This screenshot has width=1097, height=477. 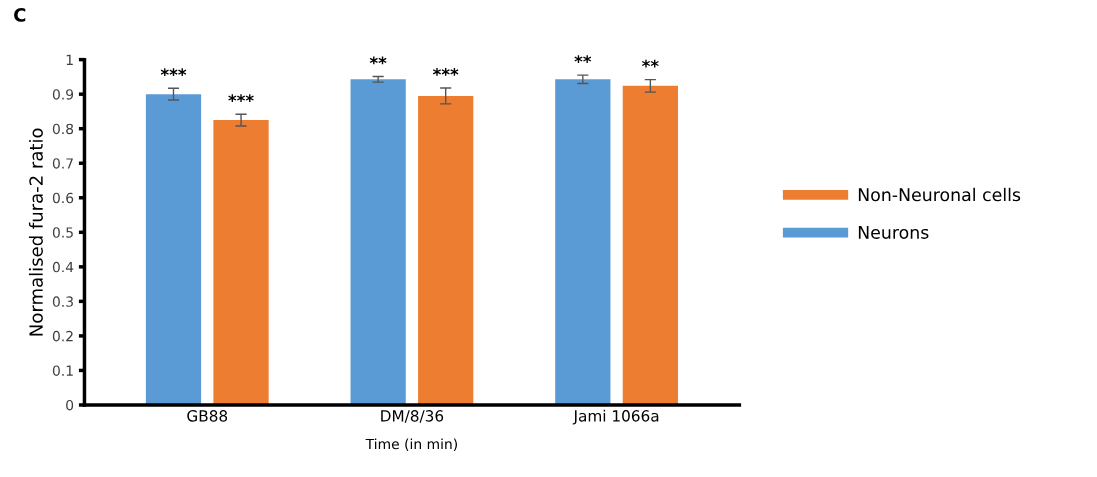 I want to click on y-tick-label: 0.2, so click(x=62, y=336).